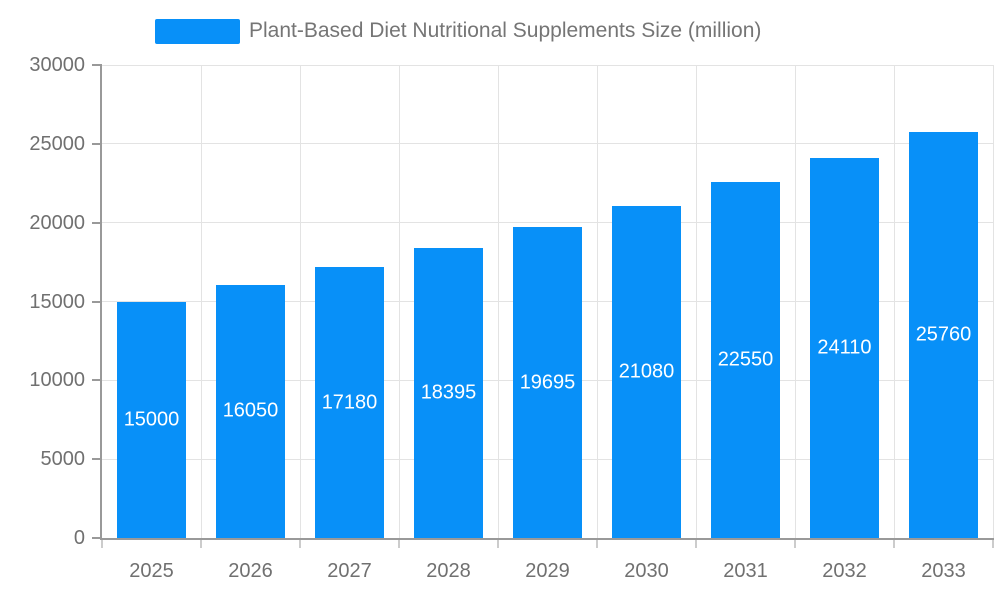 The width and height of the screenshot is (1000, 600). Describe the element at coordinates (79, 538) in the screenshot. I see `y-axis-label: 0` at that location.